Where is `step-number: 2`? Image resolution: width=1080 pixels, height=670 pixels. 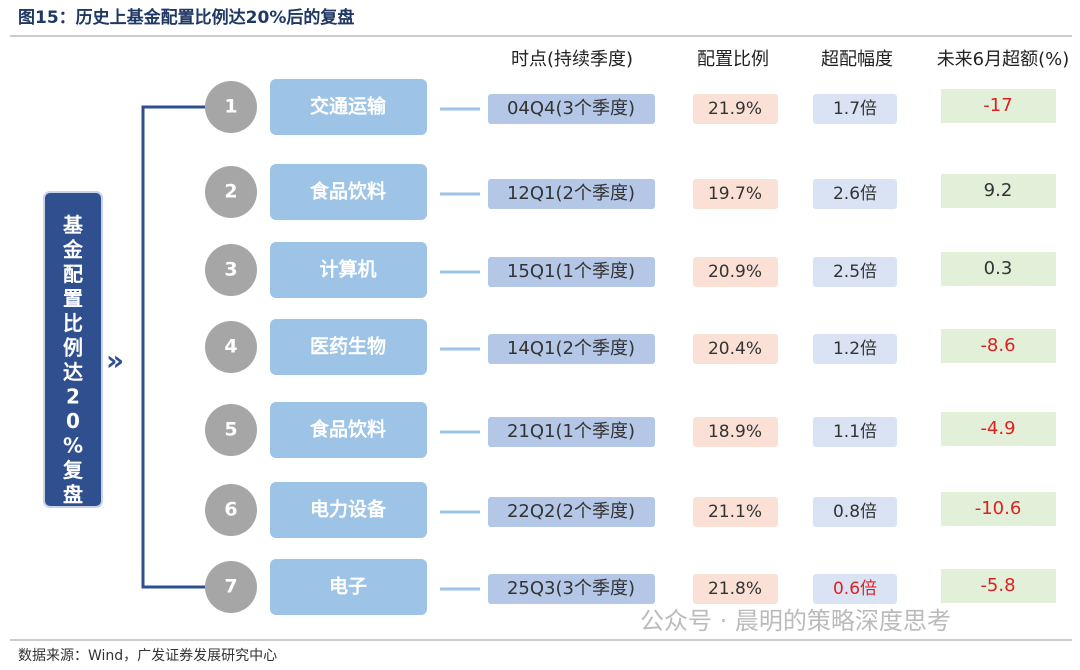
step-number: 2 is located at coordinates (230, 192).